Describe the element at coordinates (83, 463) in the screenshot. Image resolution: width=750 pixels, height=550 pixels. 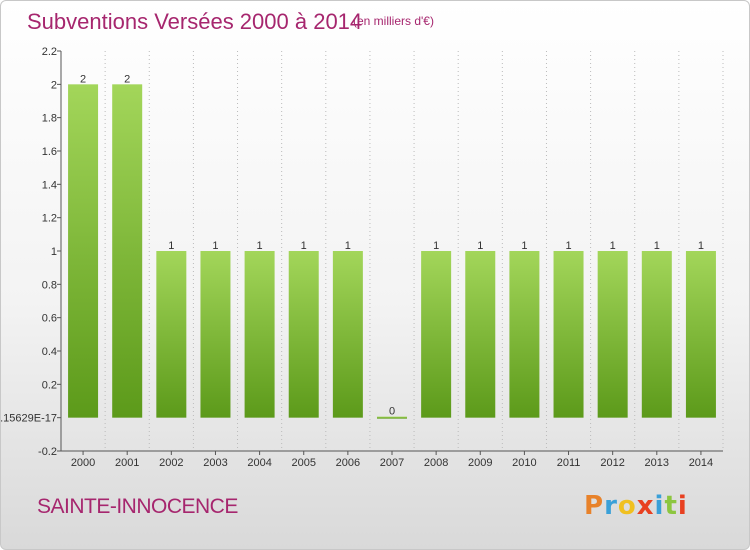
I see `x-tick-label: 2000` at that location.